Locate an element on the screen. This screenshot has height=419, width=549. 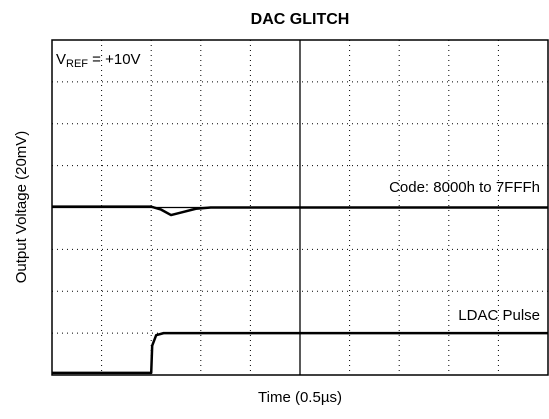
chart-title: DAC GLITCH is located at coordinates (300, 19).